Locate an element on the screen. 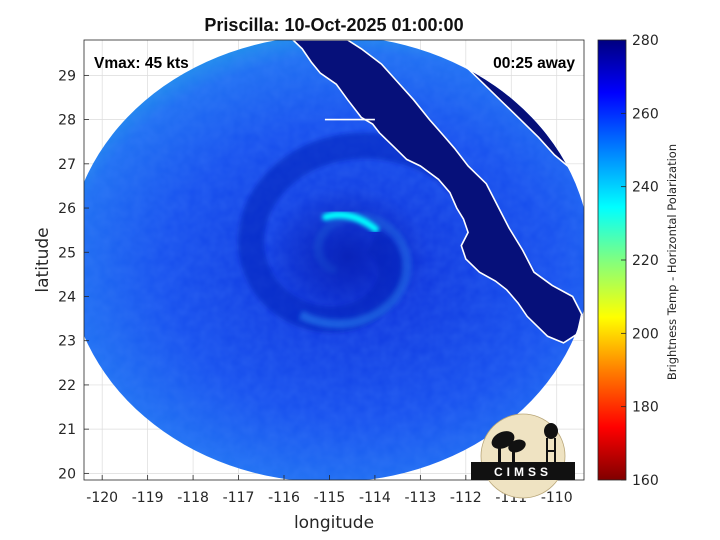 The image size is (720, 540). x-tick-label: -118 is located at coordinates (193, 498).